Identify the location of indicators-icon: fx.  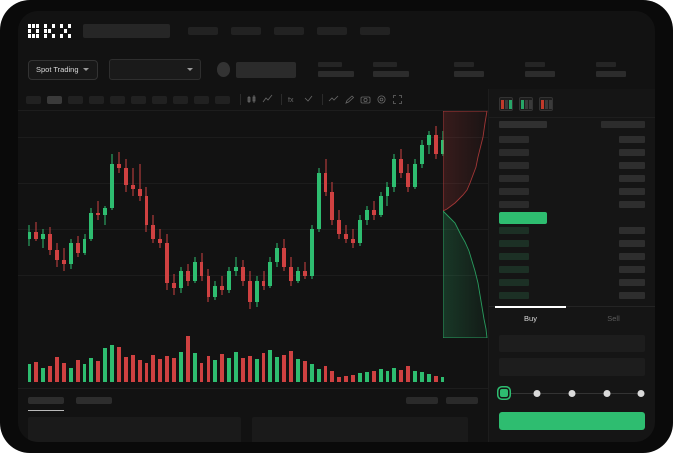
(292, 99).